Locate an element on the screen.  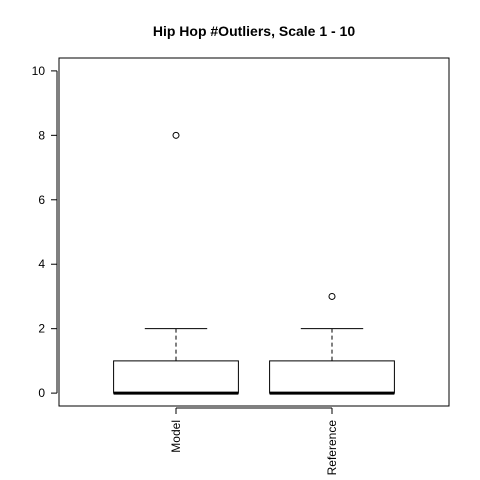
y-tick-label: 8 is located at coordinates (41, 135).